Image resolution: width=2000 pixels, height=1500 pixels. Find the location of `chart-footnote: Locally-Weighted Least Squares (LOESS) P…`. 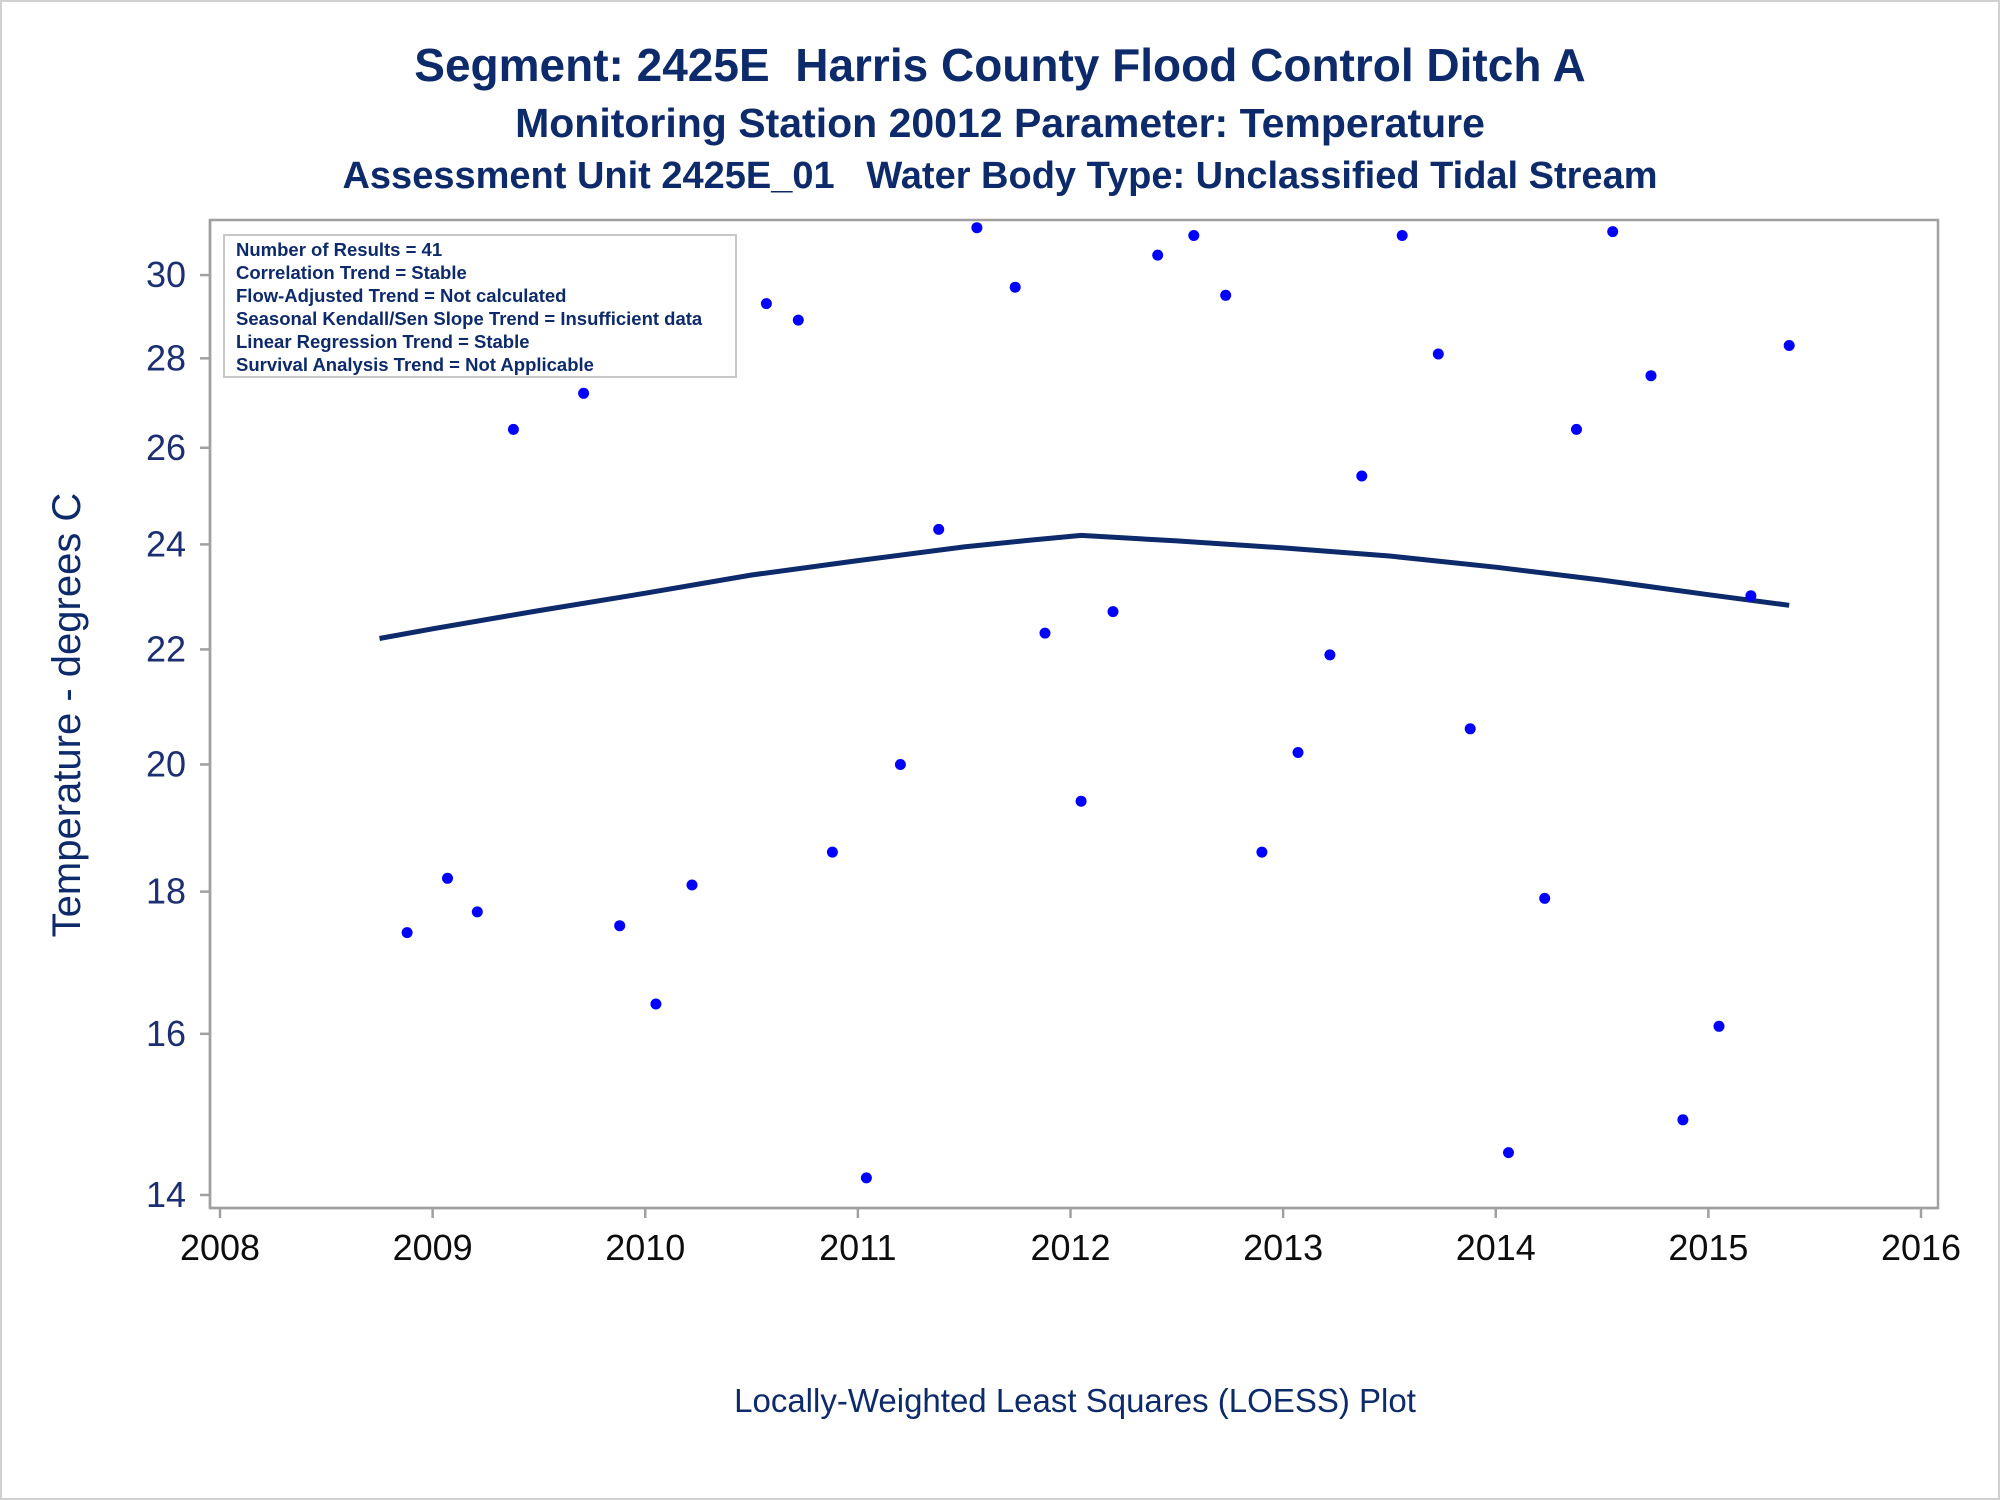

chart-footnote: Locally-Weighted Least Squares (LOESS) P… is located at coordinates (1075, 1400).